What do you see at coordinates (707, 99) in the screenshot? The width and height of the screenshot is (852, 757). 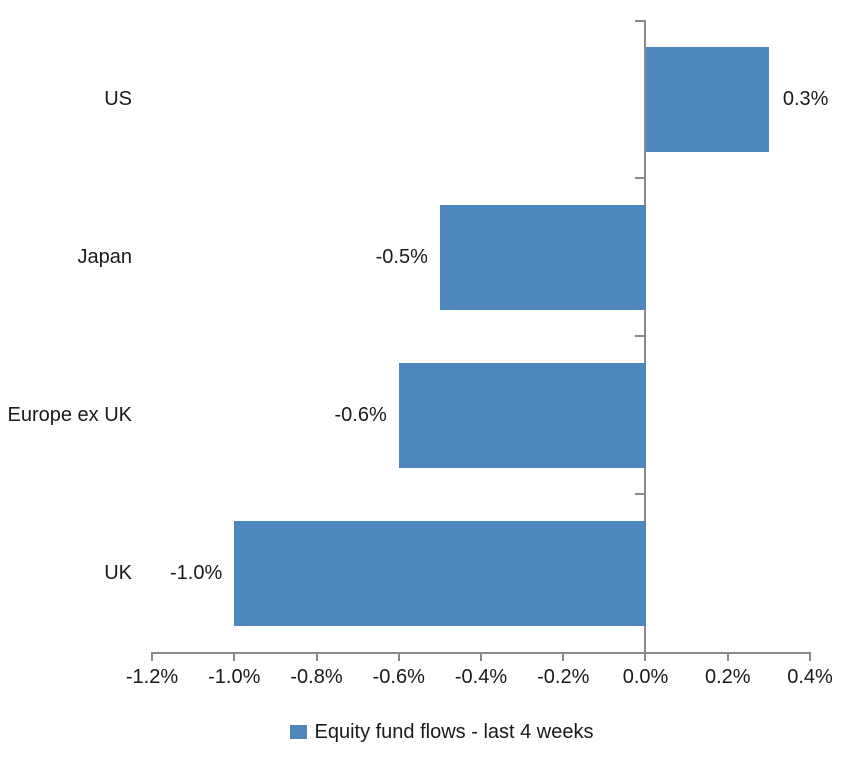 I see `bar-us` at bounding box center [707, 99].